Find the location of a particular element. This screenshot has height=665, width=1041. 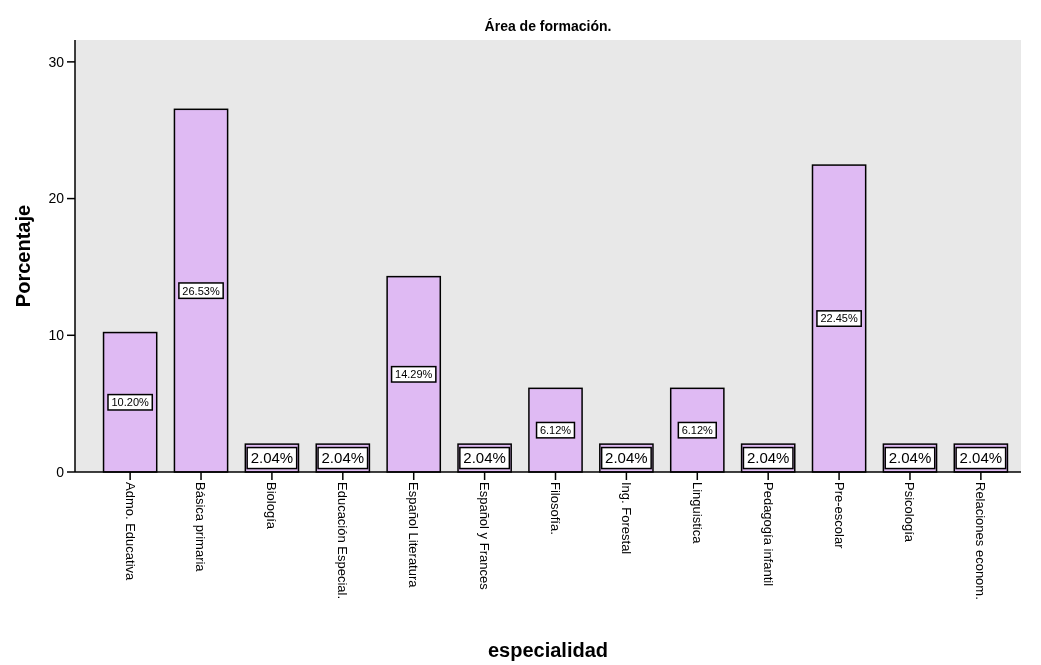

x-tick-label: Filosofía. is located at coordinates (555, 508).